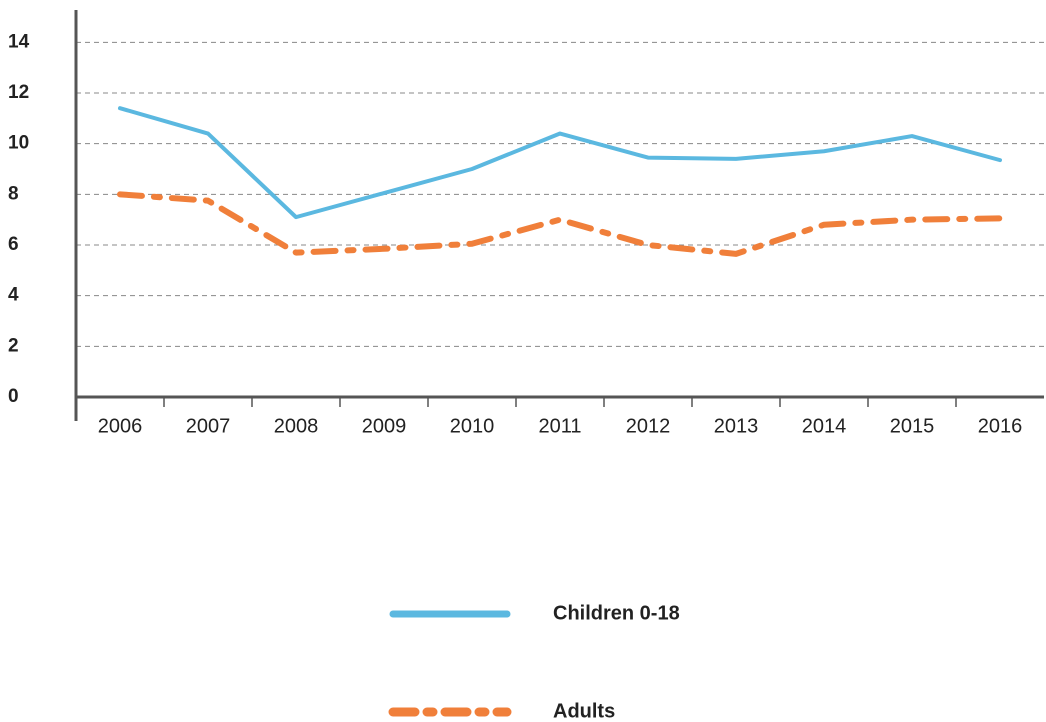 This screenshot has width=1046, height=722. I want to click on y-tick-label: 12, so click(18, 92).